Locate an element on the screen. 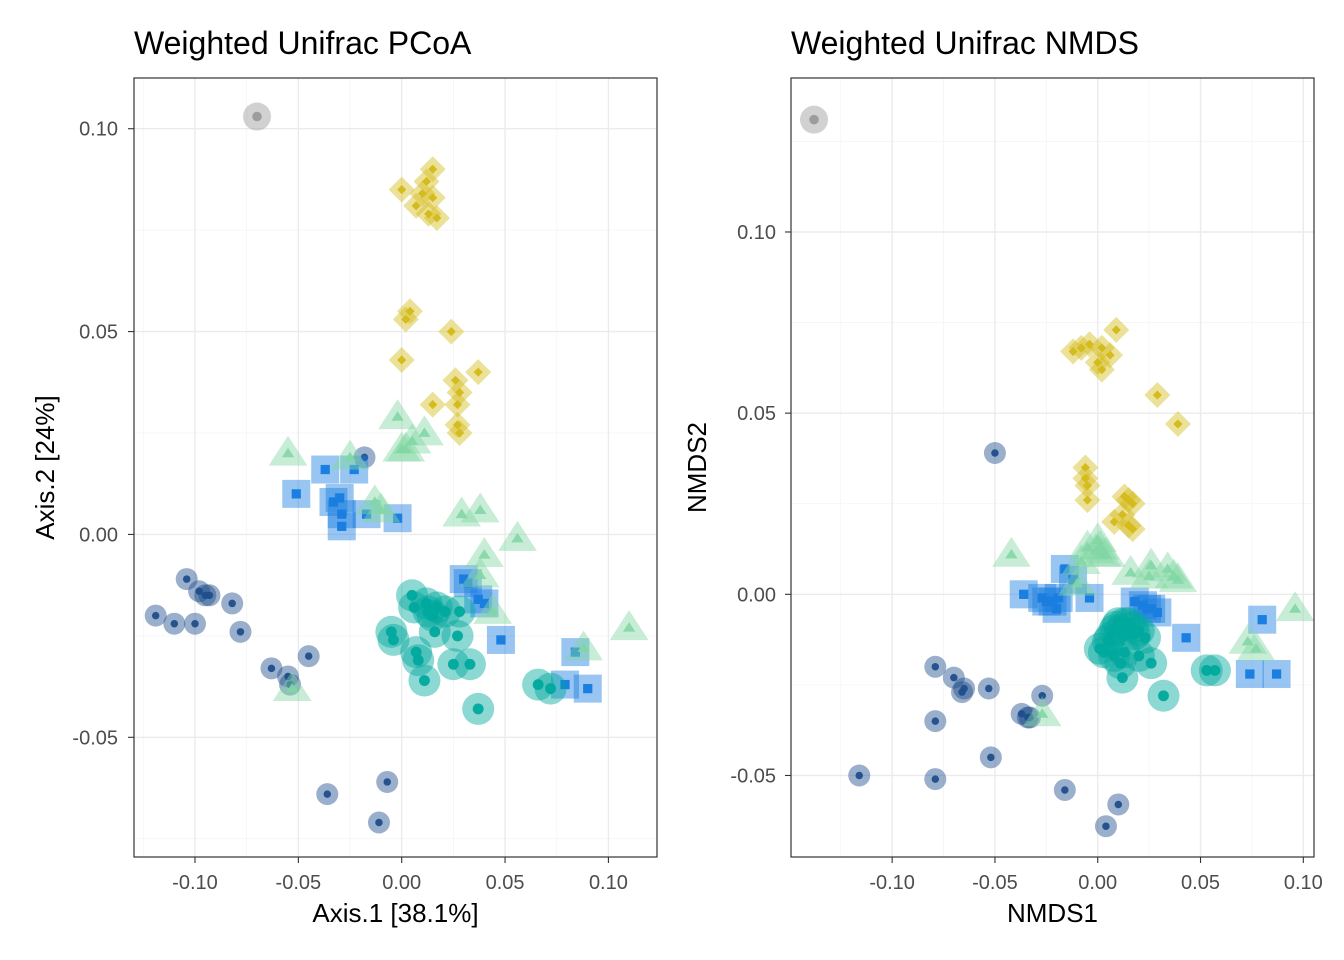  series-D is located at coordinates (1153, 624).